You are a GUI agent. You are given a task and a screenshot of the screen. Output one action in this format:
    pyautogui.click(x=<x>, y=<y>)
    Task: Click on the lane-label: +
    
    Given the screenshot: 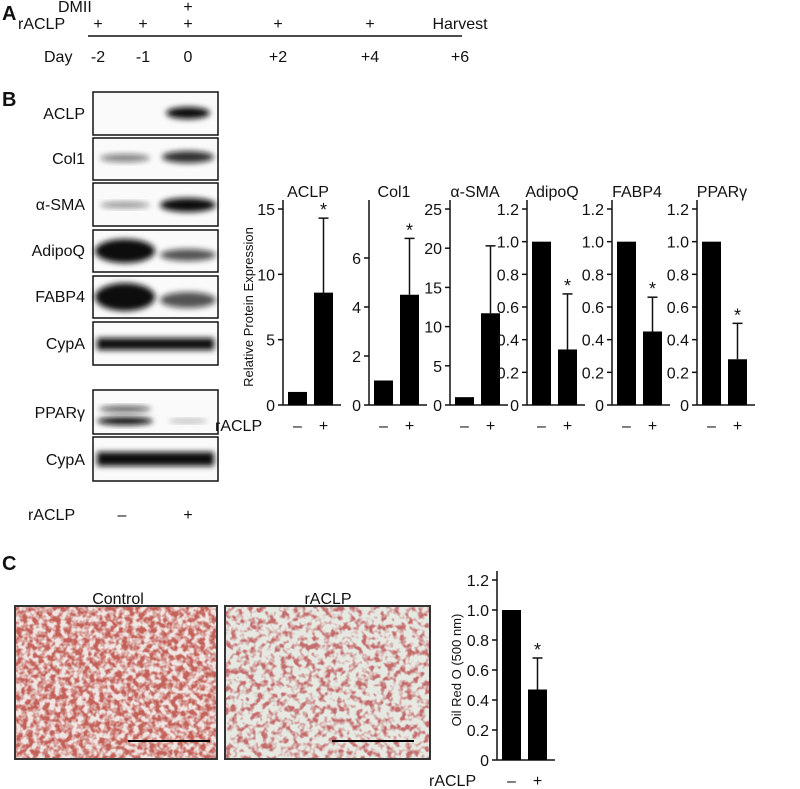 What is the action you would take?
    pyautogui.click(x=187, y=515)
    